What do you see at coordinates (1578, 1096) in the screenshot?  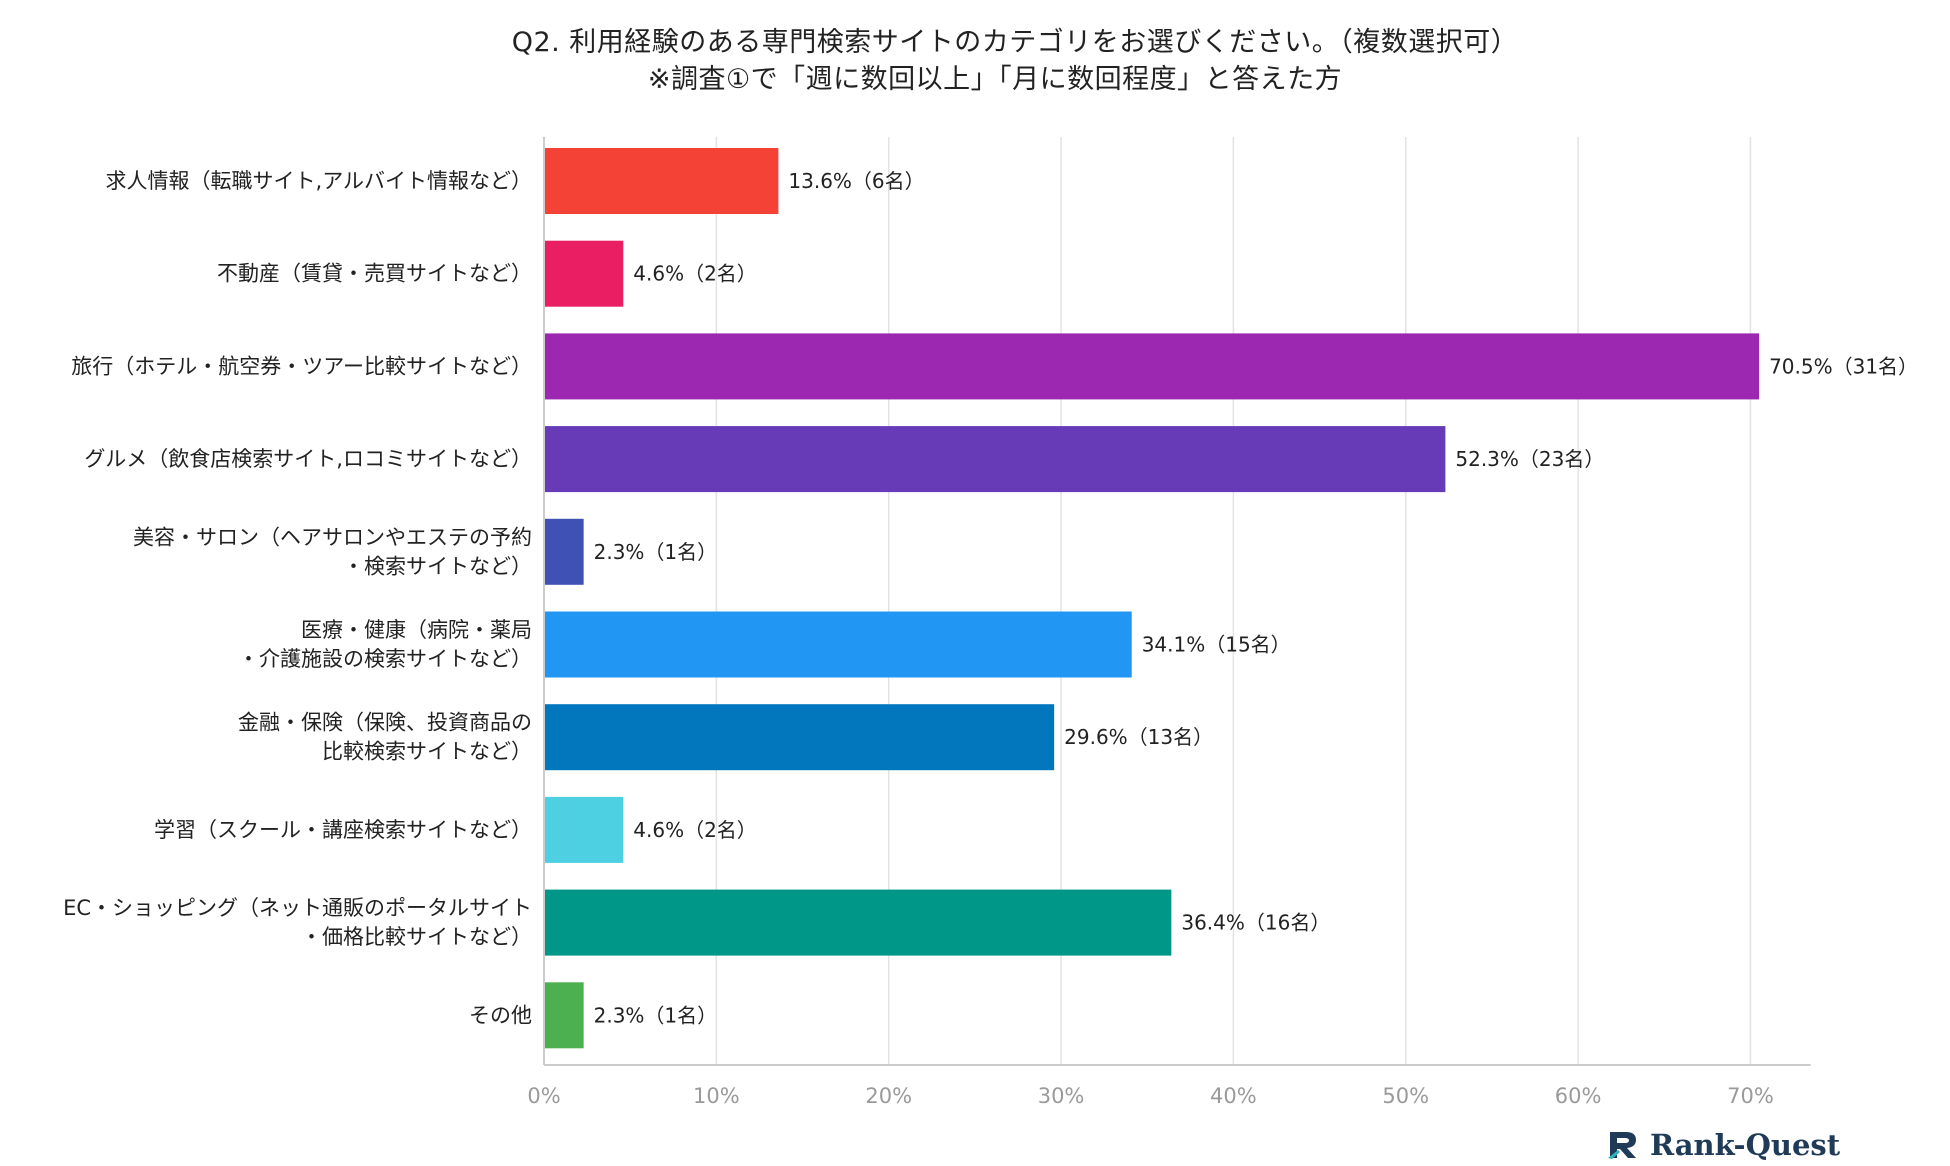 I see `x-tick-label: 60%` at bounding box center [1578, 1096].